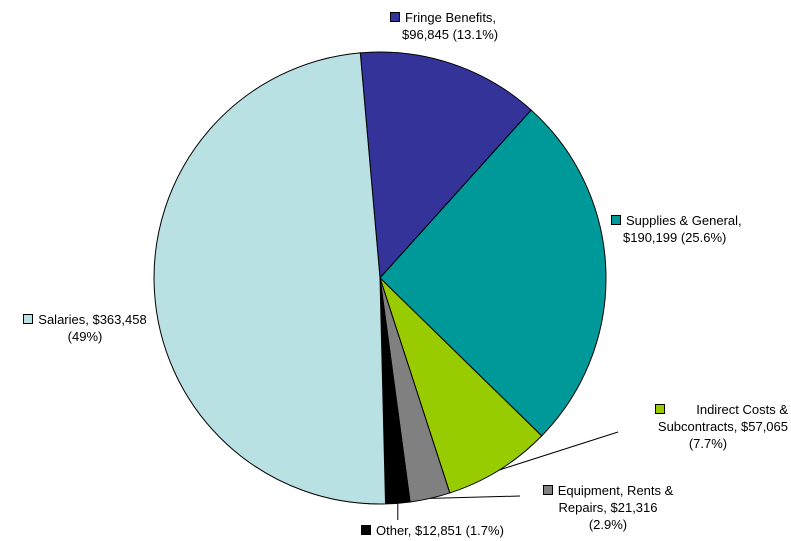 The width and height of the screenshot is (791, 541). Describe the element at coordinates (508, 475) in the screenshot. I see `leader-lines` at that location.